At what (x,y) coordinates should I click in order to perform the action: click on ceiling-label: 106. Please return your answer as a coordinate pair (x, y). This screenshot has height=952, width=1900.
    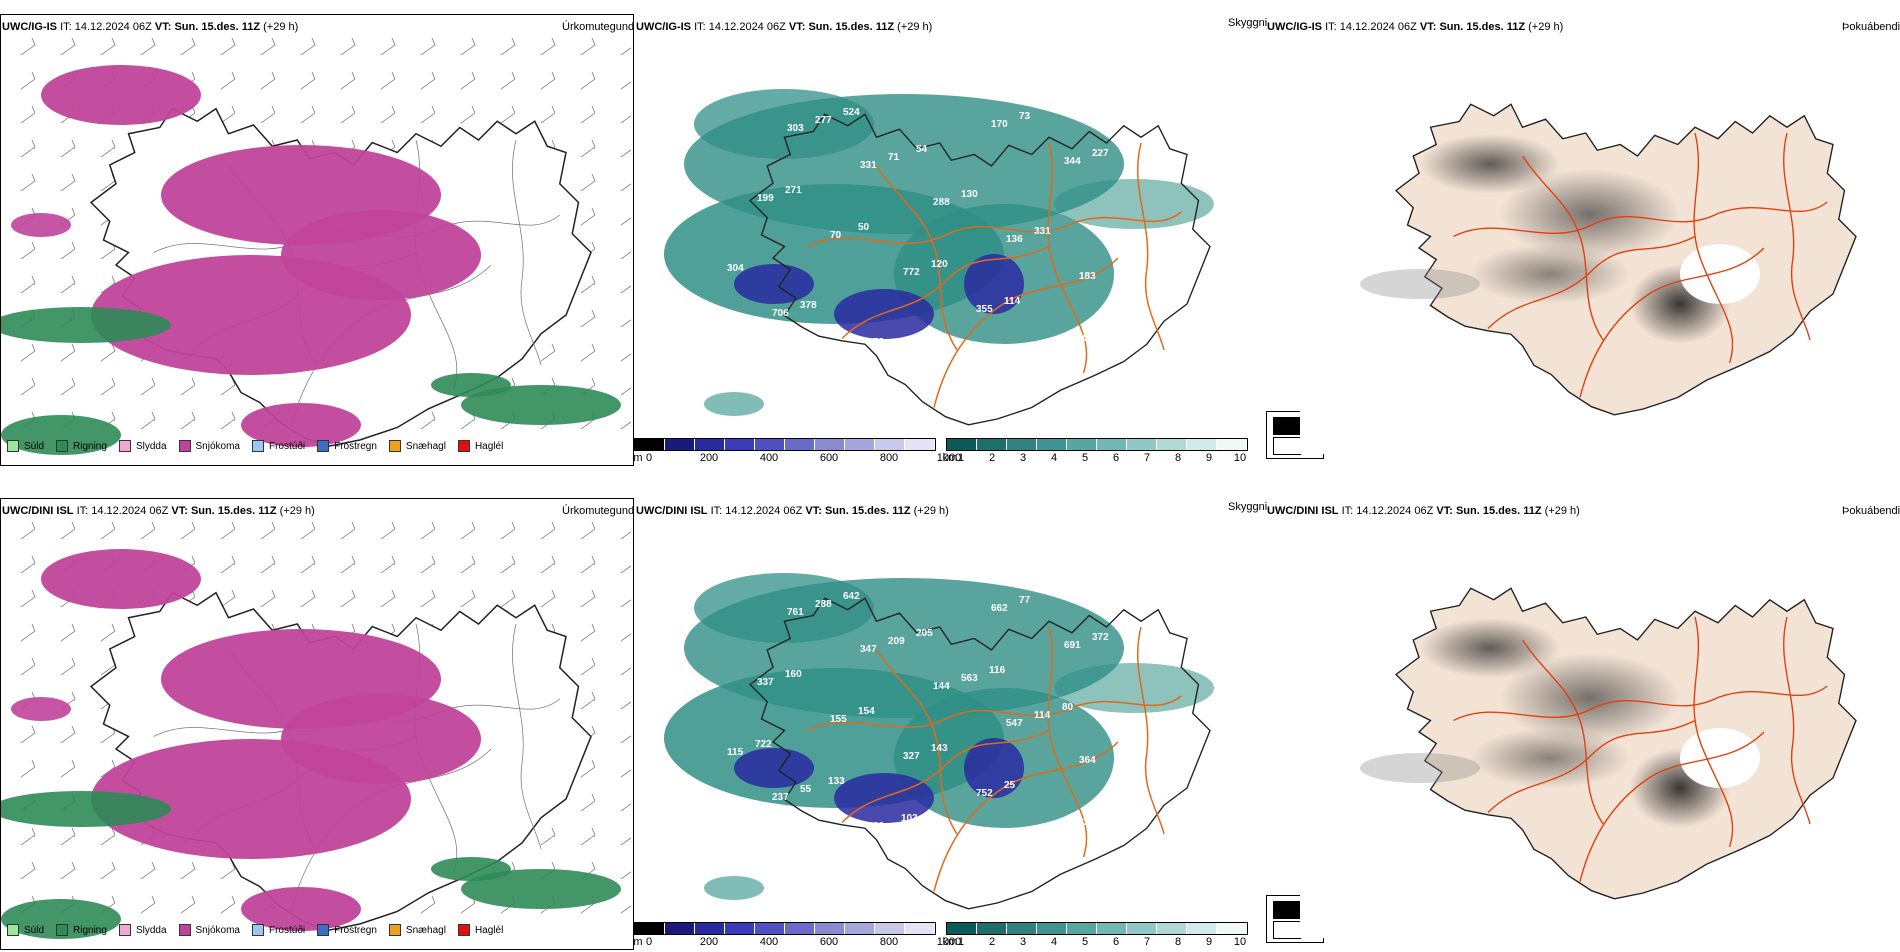
    Looking at the image, I should click on (722, 575).